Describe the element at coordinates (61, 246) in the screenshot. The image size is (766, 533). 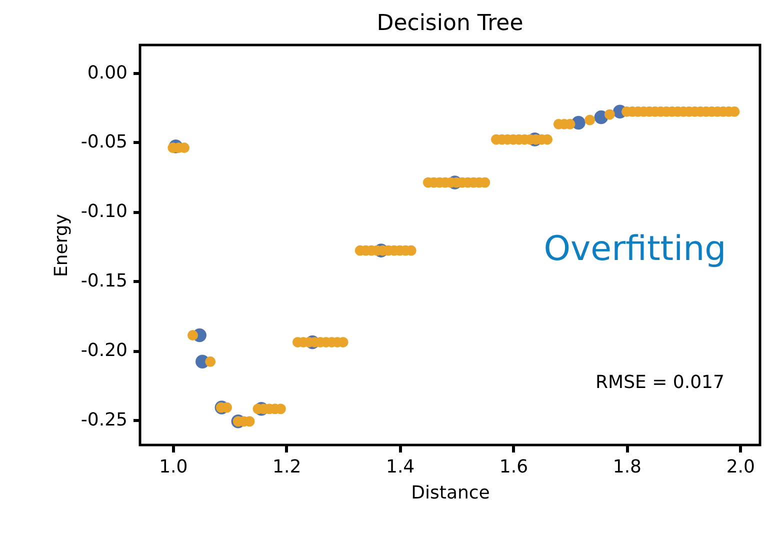
I see `y-axis-title: Energy` at that location.